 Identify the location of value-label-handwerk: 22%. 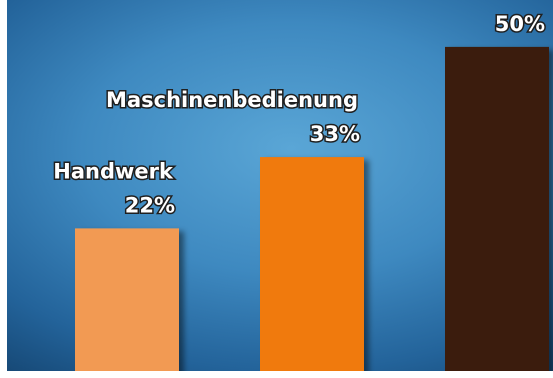
(150, 205).